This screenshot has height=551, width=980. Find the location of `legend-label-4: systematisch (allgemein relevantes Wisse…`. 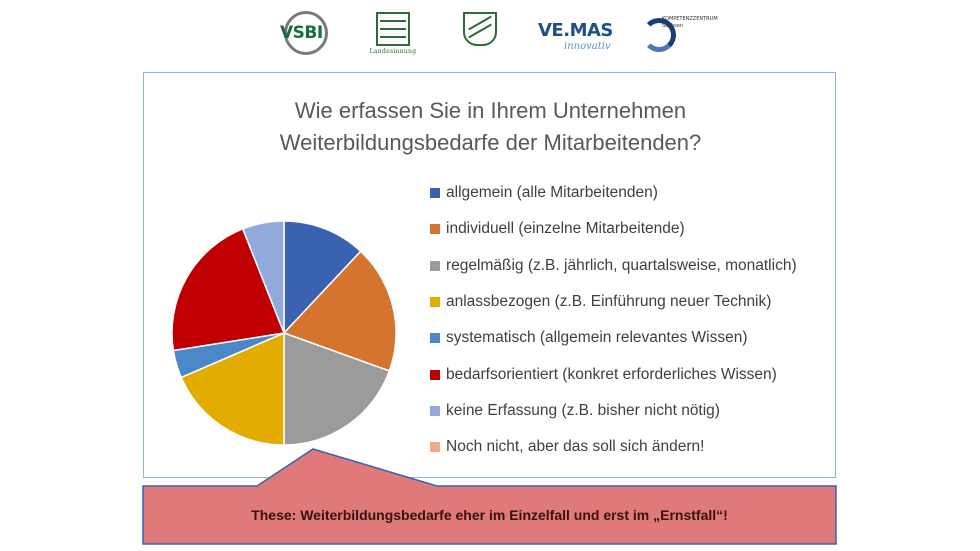

legend-label-4: systematisch (allgemein relevantes Wisse… is located at coordinates (597, 338).